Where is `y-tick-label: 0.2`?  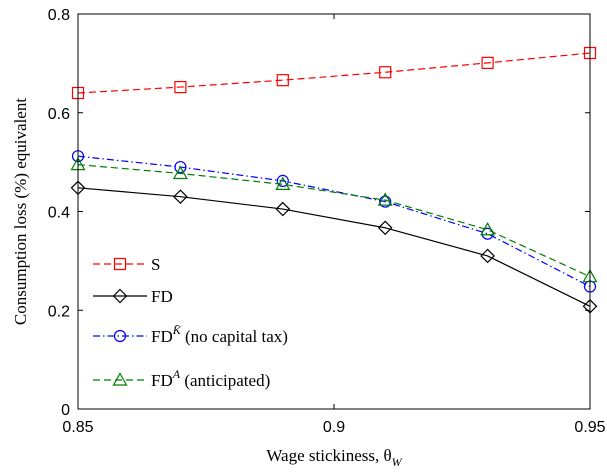
y-tick-label: 0.2 is located at coordinates (59, 311).